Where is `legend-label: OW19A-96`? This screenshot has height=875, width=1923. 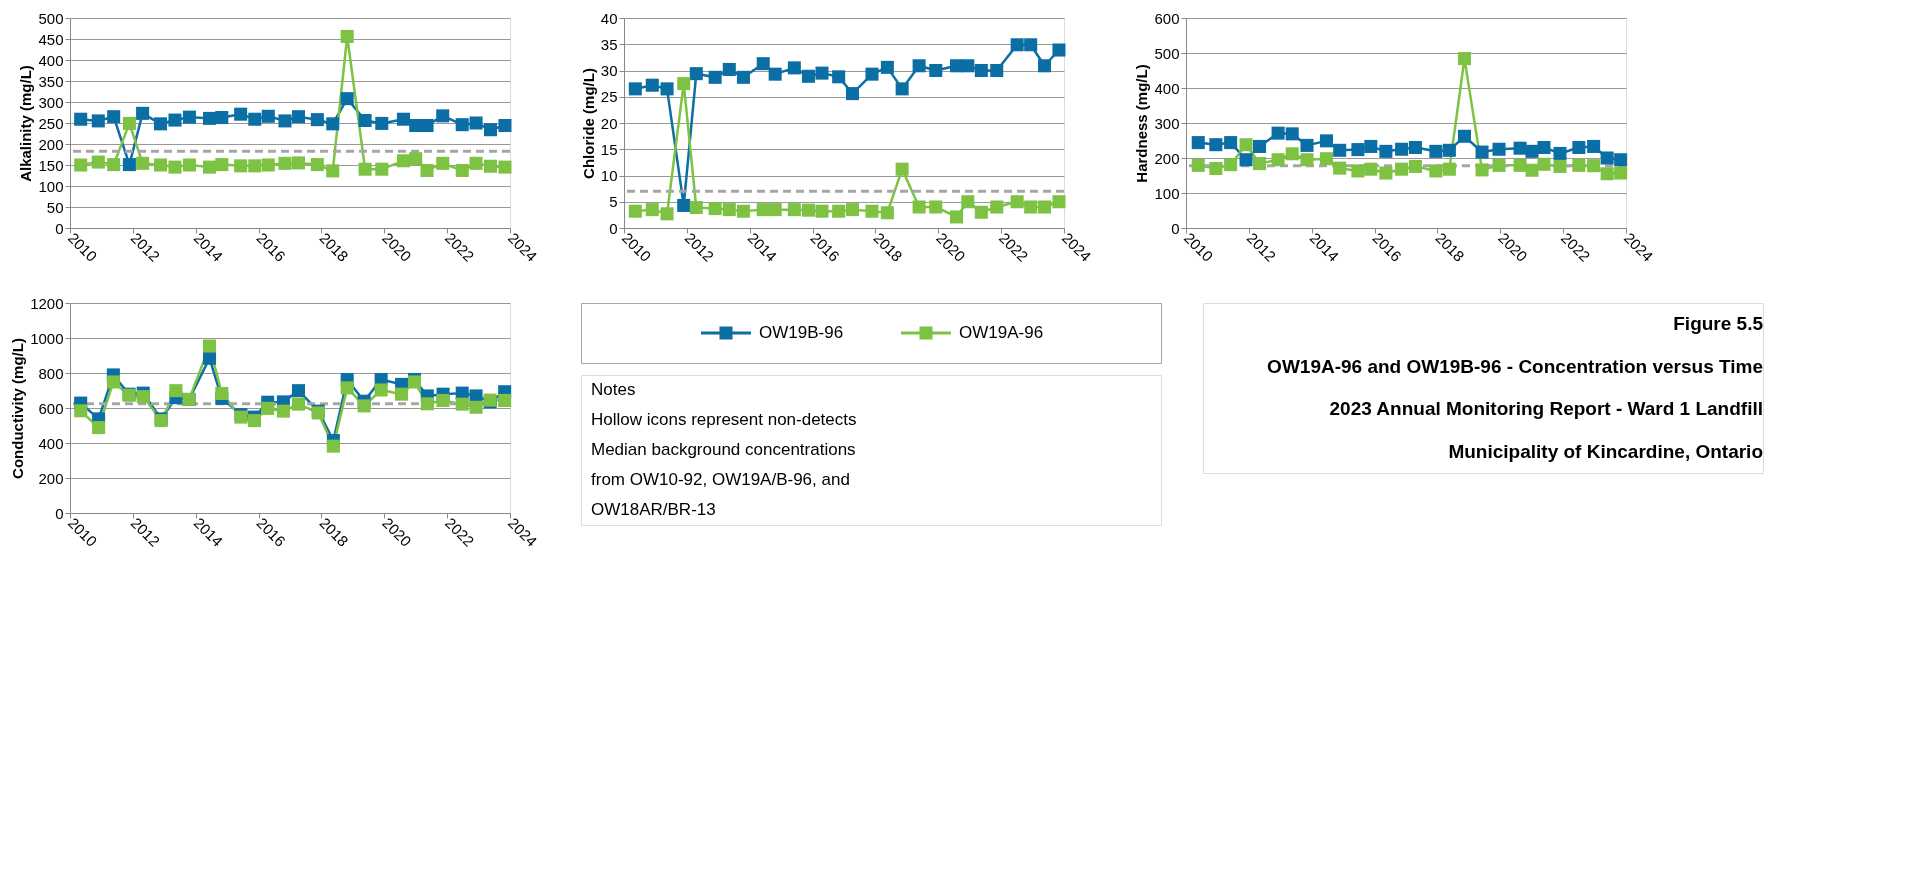 legend-label: OW19A-96 is located at coordinates (1001, 332).